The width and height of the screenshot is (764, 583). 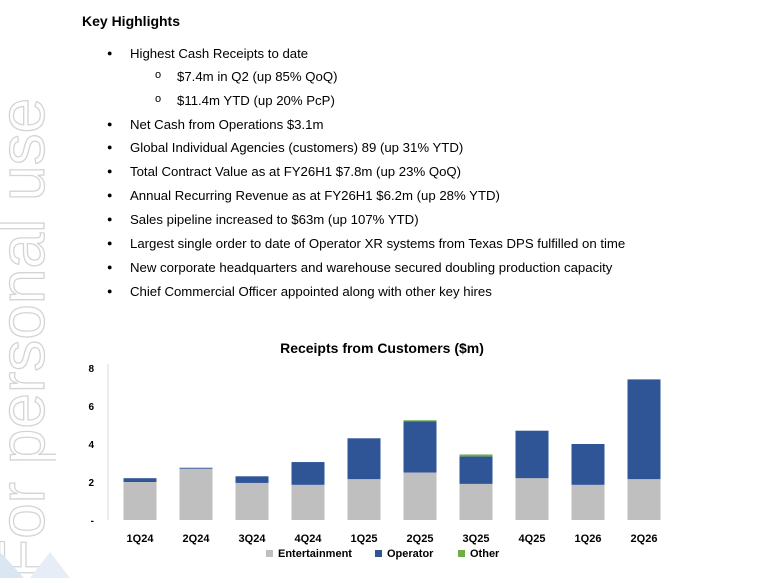 I want to click on x-tick-label: 2Q25, so click(x=420, y=539).